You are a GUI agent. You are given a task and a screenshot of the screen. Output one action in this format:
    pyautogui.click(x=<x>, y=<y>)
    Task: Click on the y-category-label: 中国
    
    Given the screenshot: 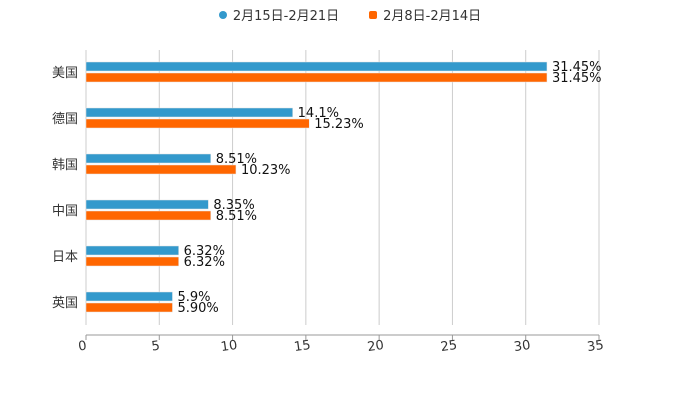 What is the action you would take?
    pyautogui.click(x=65, y=211)
    